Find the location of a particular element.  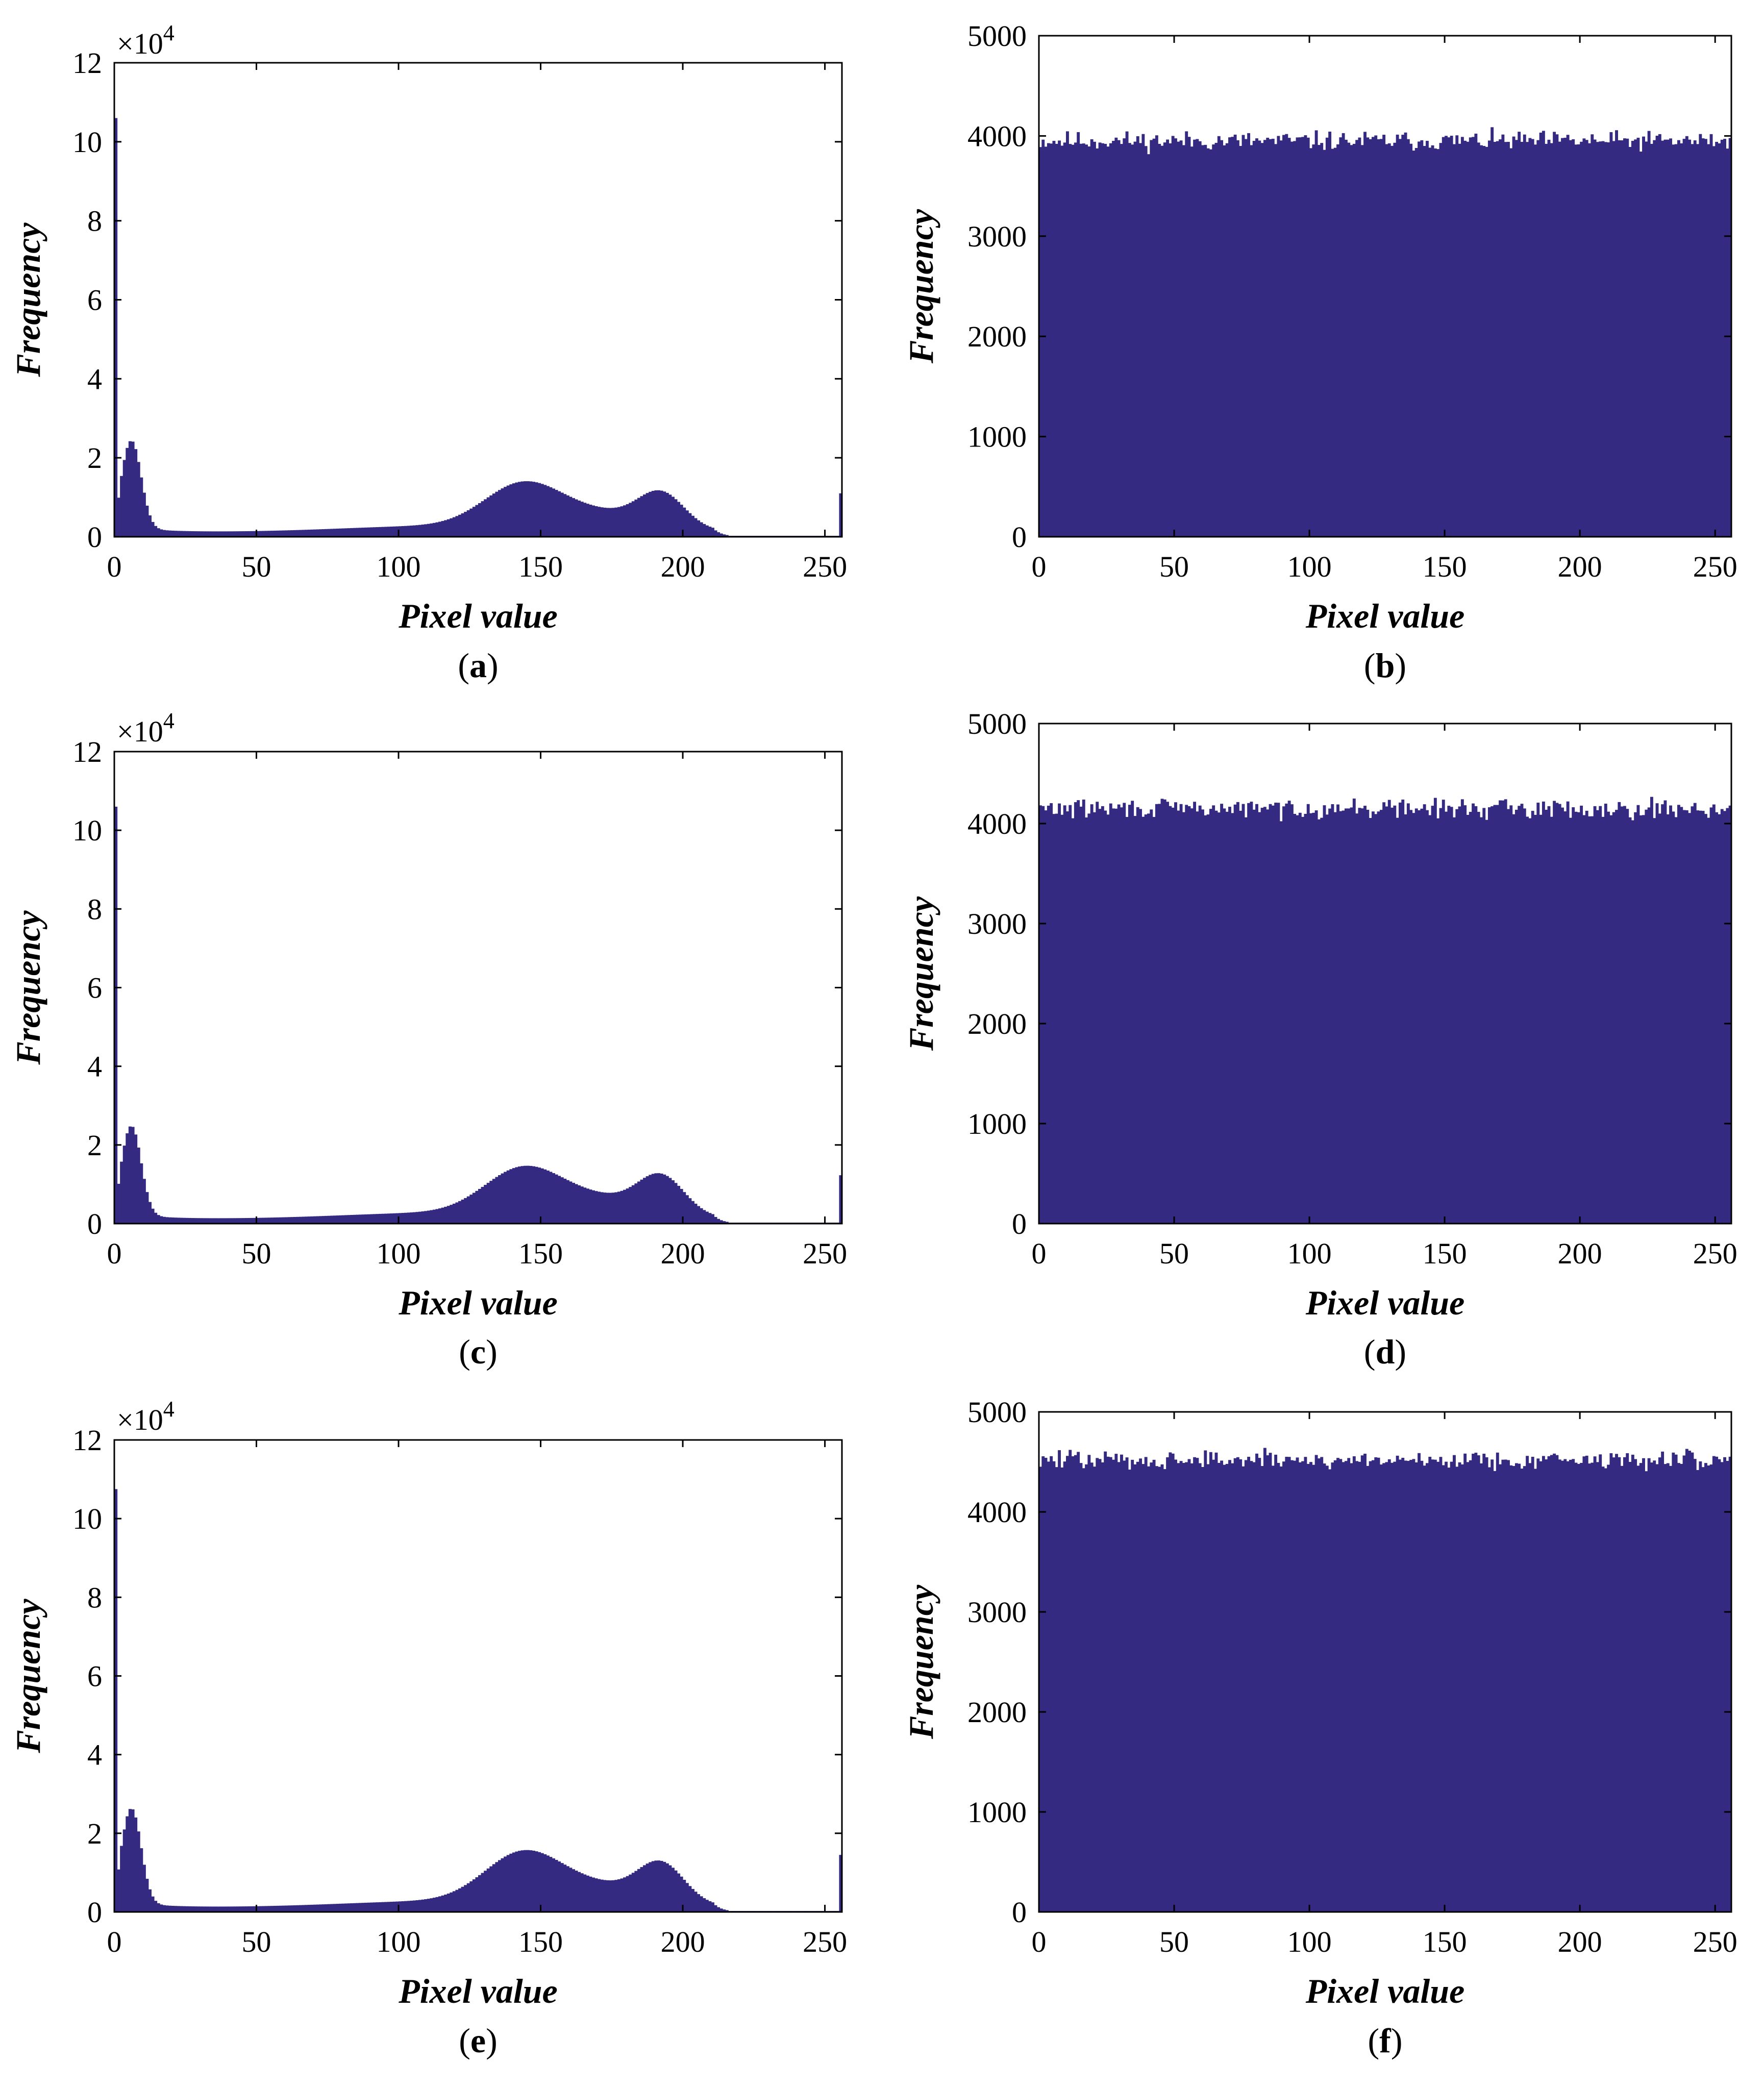

panel-caption: (e) is located at coordinates (478, 2040).